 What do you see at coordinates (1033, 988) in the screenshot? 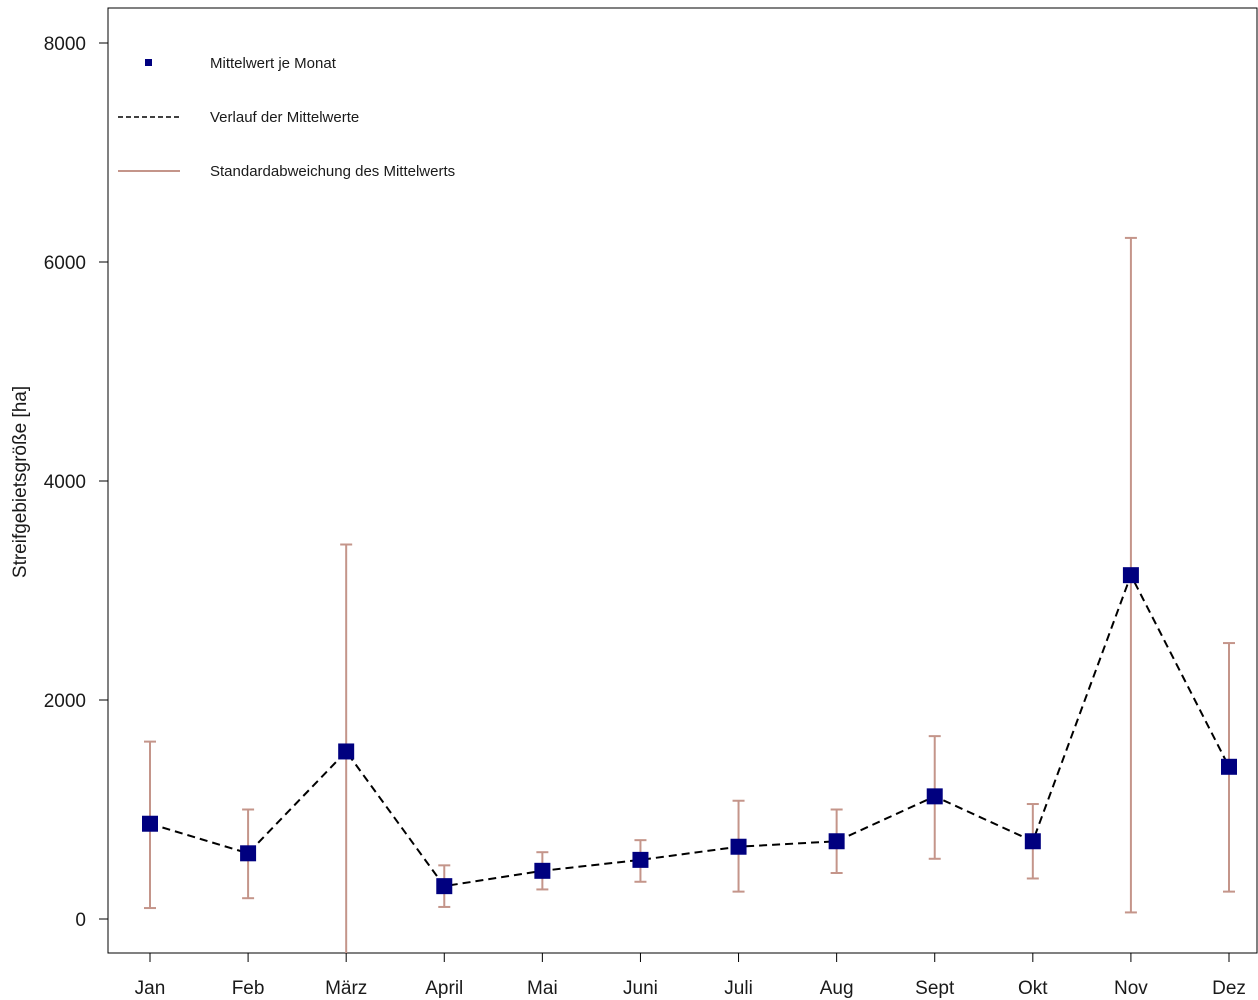
I see `x-tick-label: Okt` at bounding box center [1033, 988].